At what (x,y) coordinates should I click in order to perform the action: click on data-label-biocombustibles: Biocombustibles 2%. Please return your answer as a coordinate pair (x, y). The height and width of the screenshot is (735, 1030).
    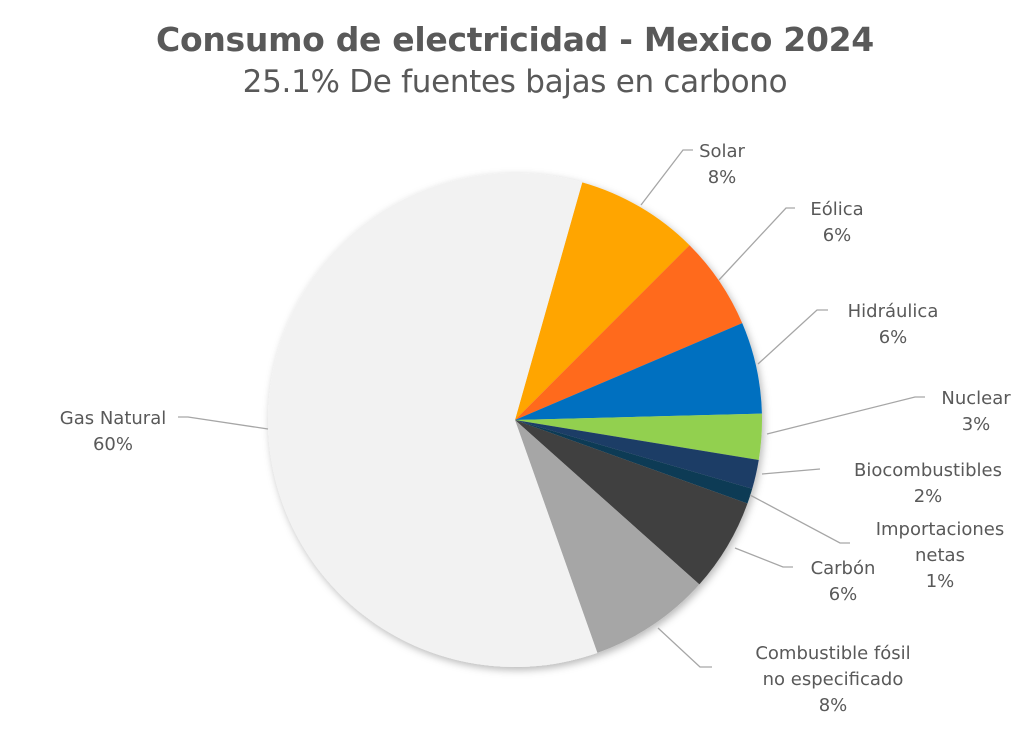
    Looking at the image, I should click on (928, 483).